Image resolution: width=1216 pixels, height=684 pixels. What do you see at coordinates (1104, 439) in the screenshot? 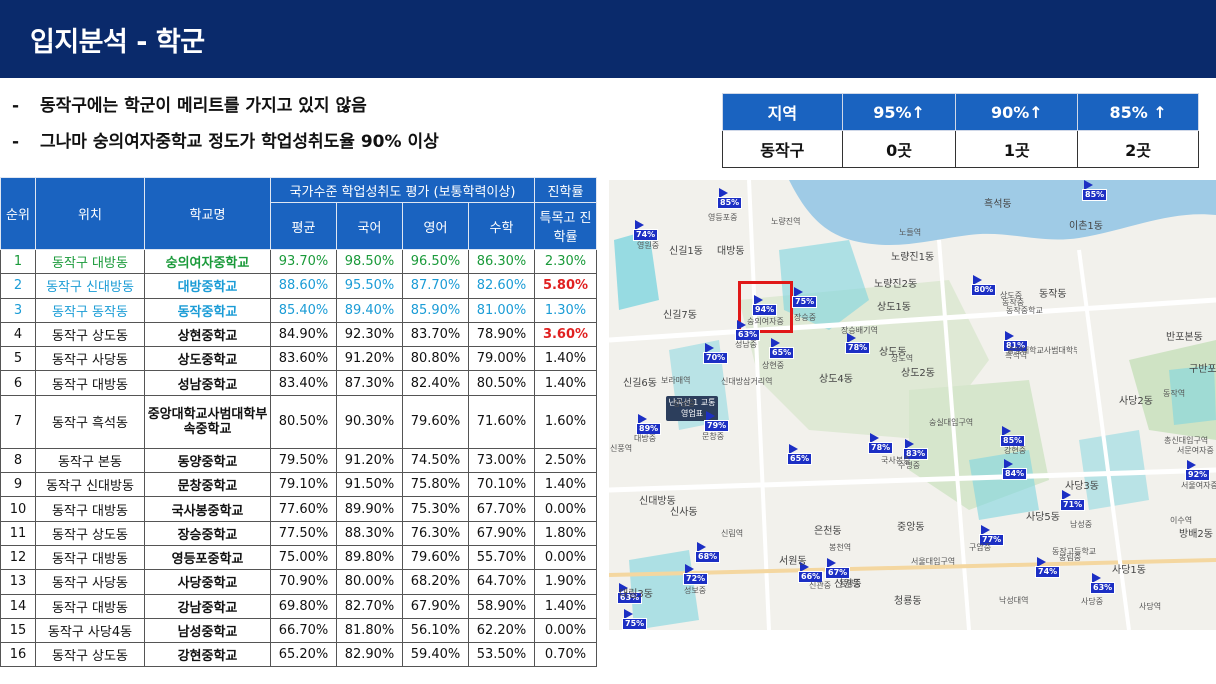
I see `main-road` at bounding box center [1104, 439].